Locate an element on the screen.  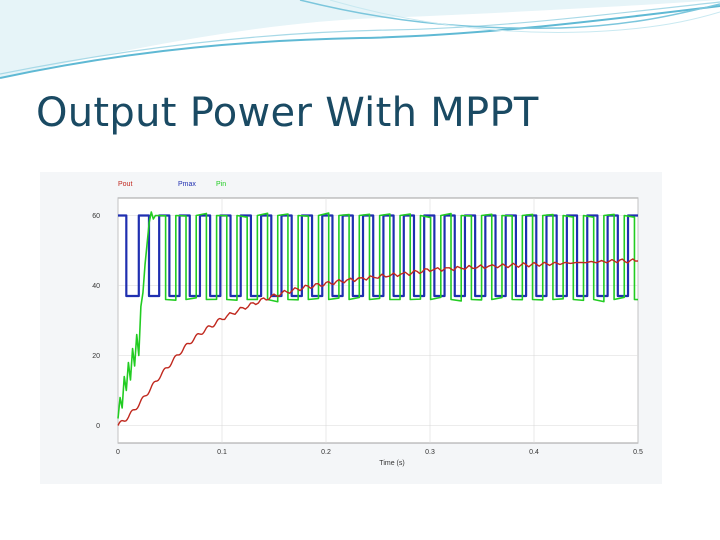
x-tick-label: 0.1 is located at coordinates (222, 452).